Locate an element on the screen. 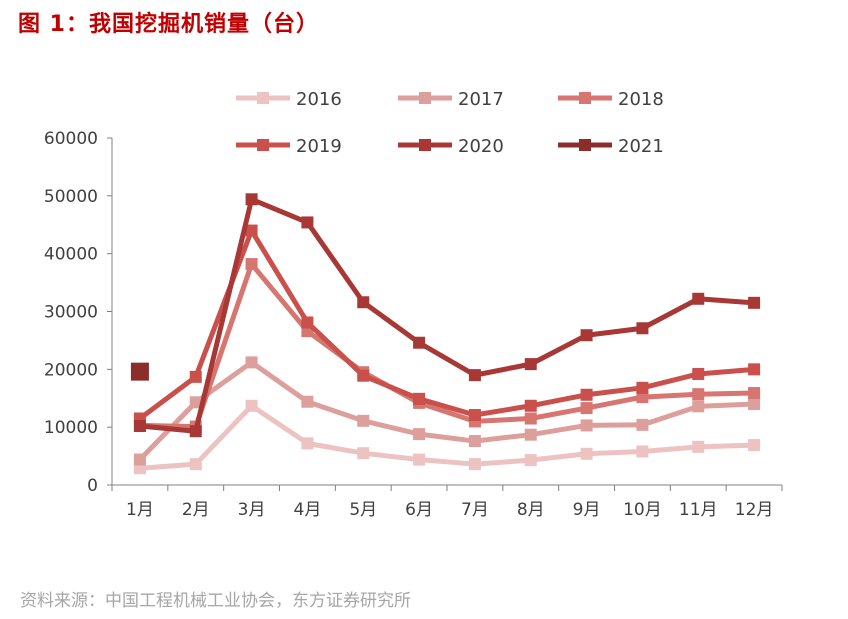 The height and width of the screenshot is (619, 848). series-line-2017 is located at coordinates (446, 410).